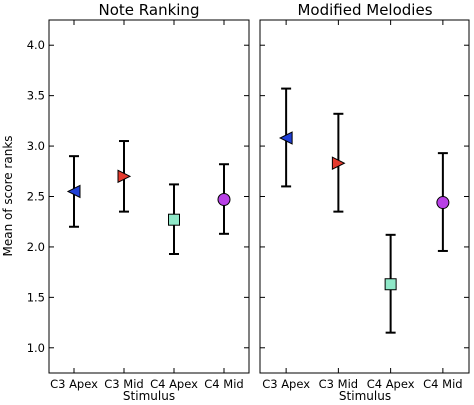  I want to click on y-tick-label: 3.0, so click(36, 146).